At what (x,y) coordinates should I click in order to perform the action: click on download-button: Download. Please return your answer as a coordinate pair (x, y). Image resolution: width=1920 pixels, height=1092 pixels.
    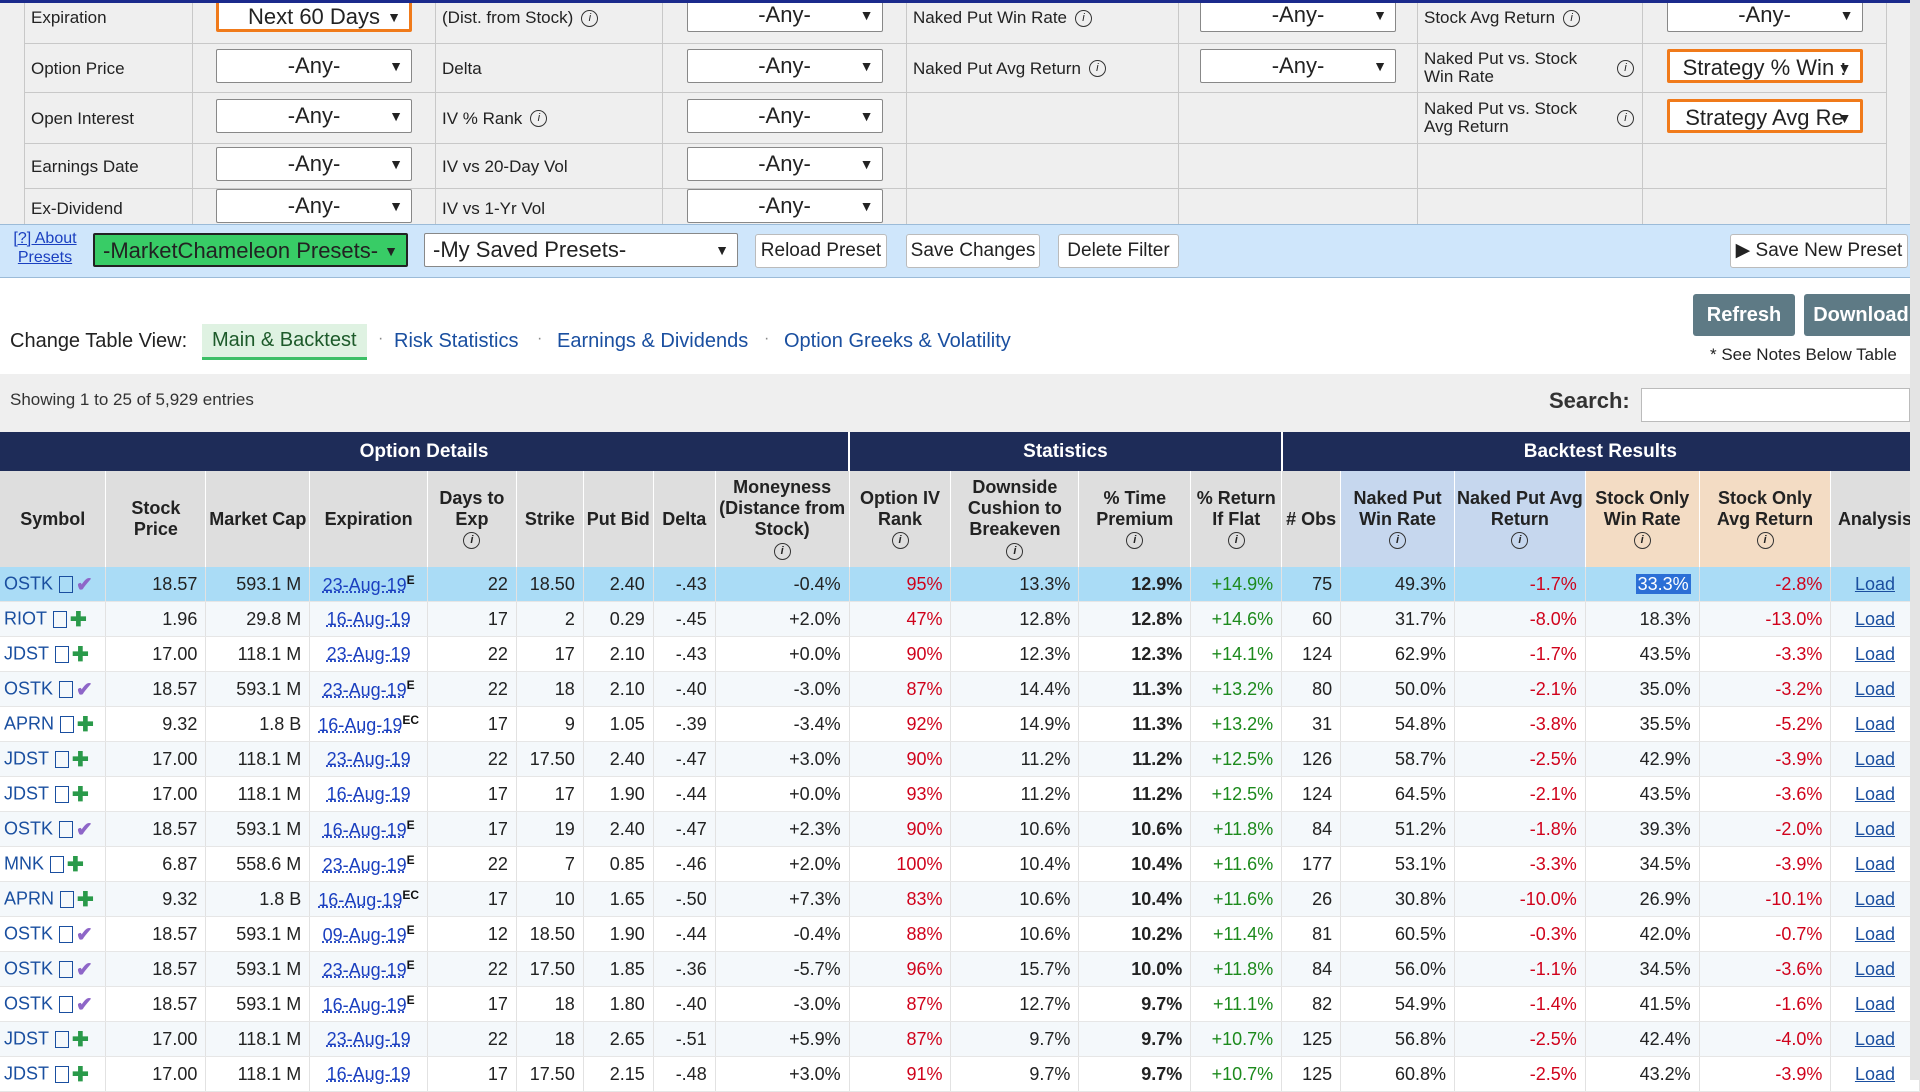
    Looking at the image, I should click on (1861, 315).